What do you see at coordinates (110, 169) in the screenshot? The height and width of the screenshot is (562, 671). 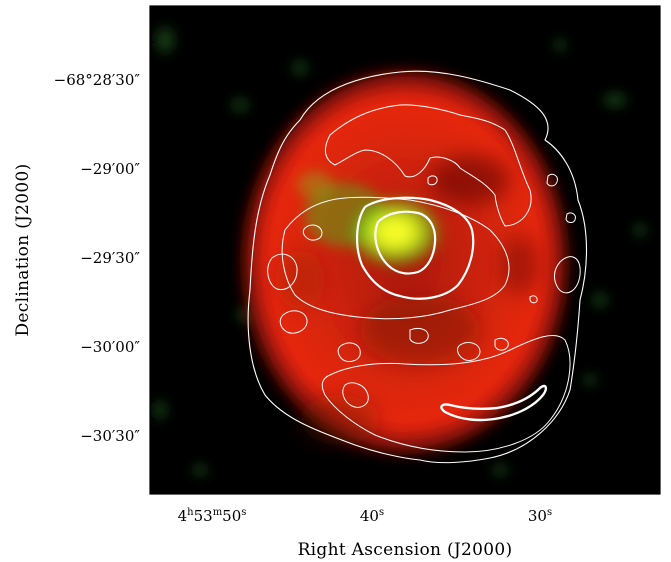 I see `y-tick-label: −29′00″` at bounding box center [110, 169].